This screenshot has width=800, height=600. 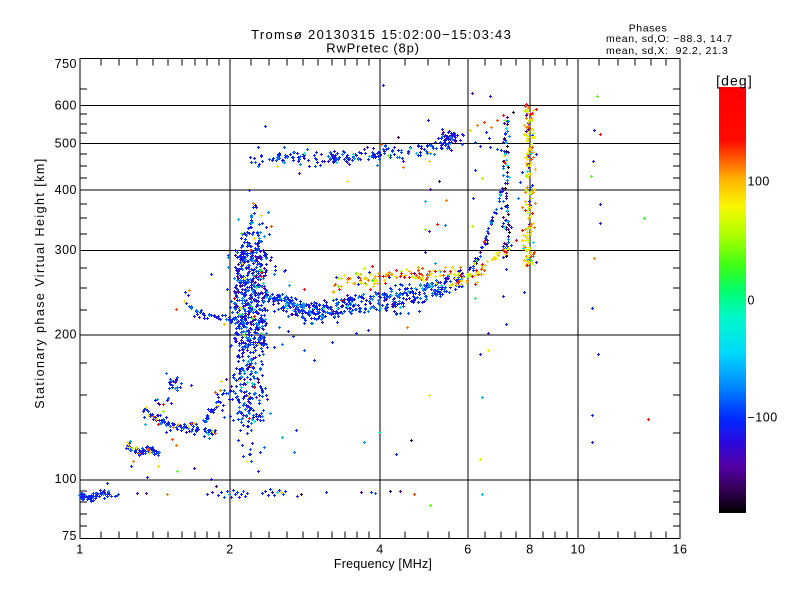 What do you see at coordinates (379, 550) in the screenshot?
I see `svg-text: 4` at bounding box center [379, 550].